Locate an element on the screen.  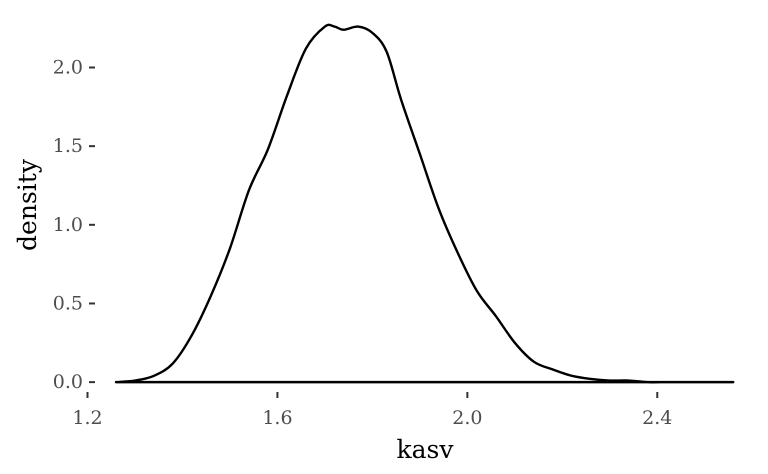
y-tick-label: 1.0 is located at coordinates (68, 225).